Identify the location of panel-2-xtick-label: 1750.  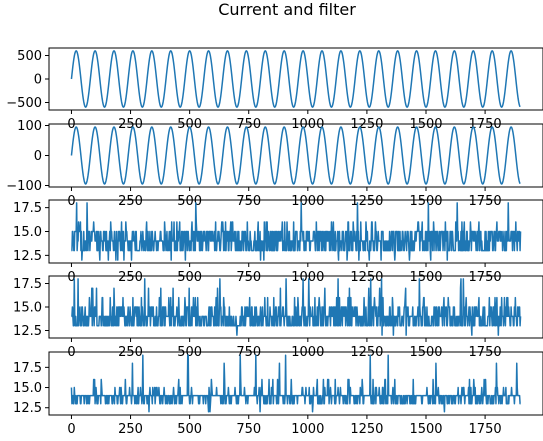
(485, 201).